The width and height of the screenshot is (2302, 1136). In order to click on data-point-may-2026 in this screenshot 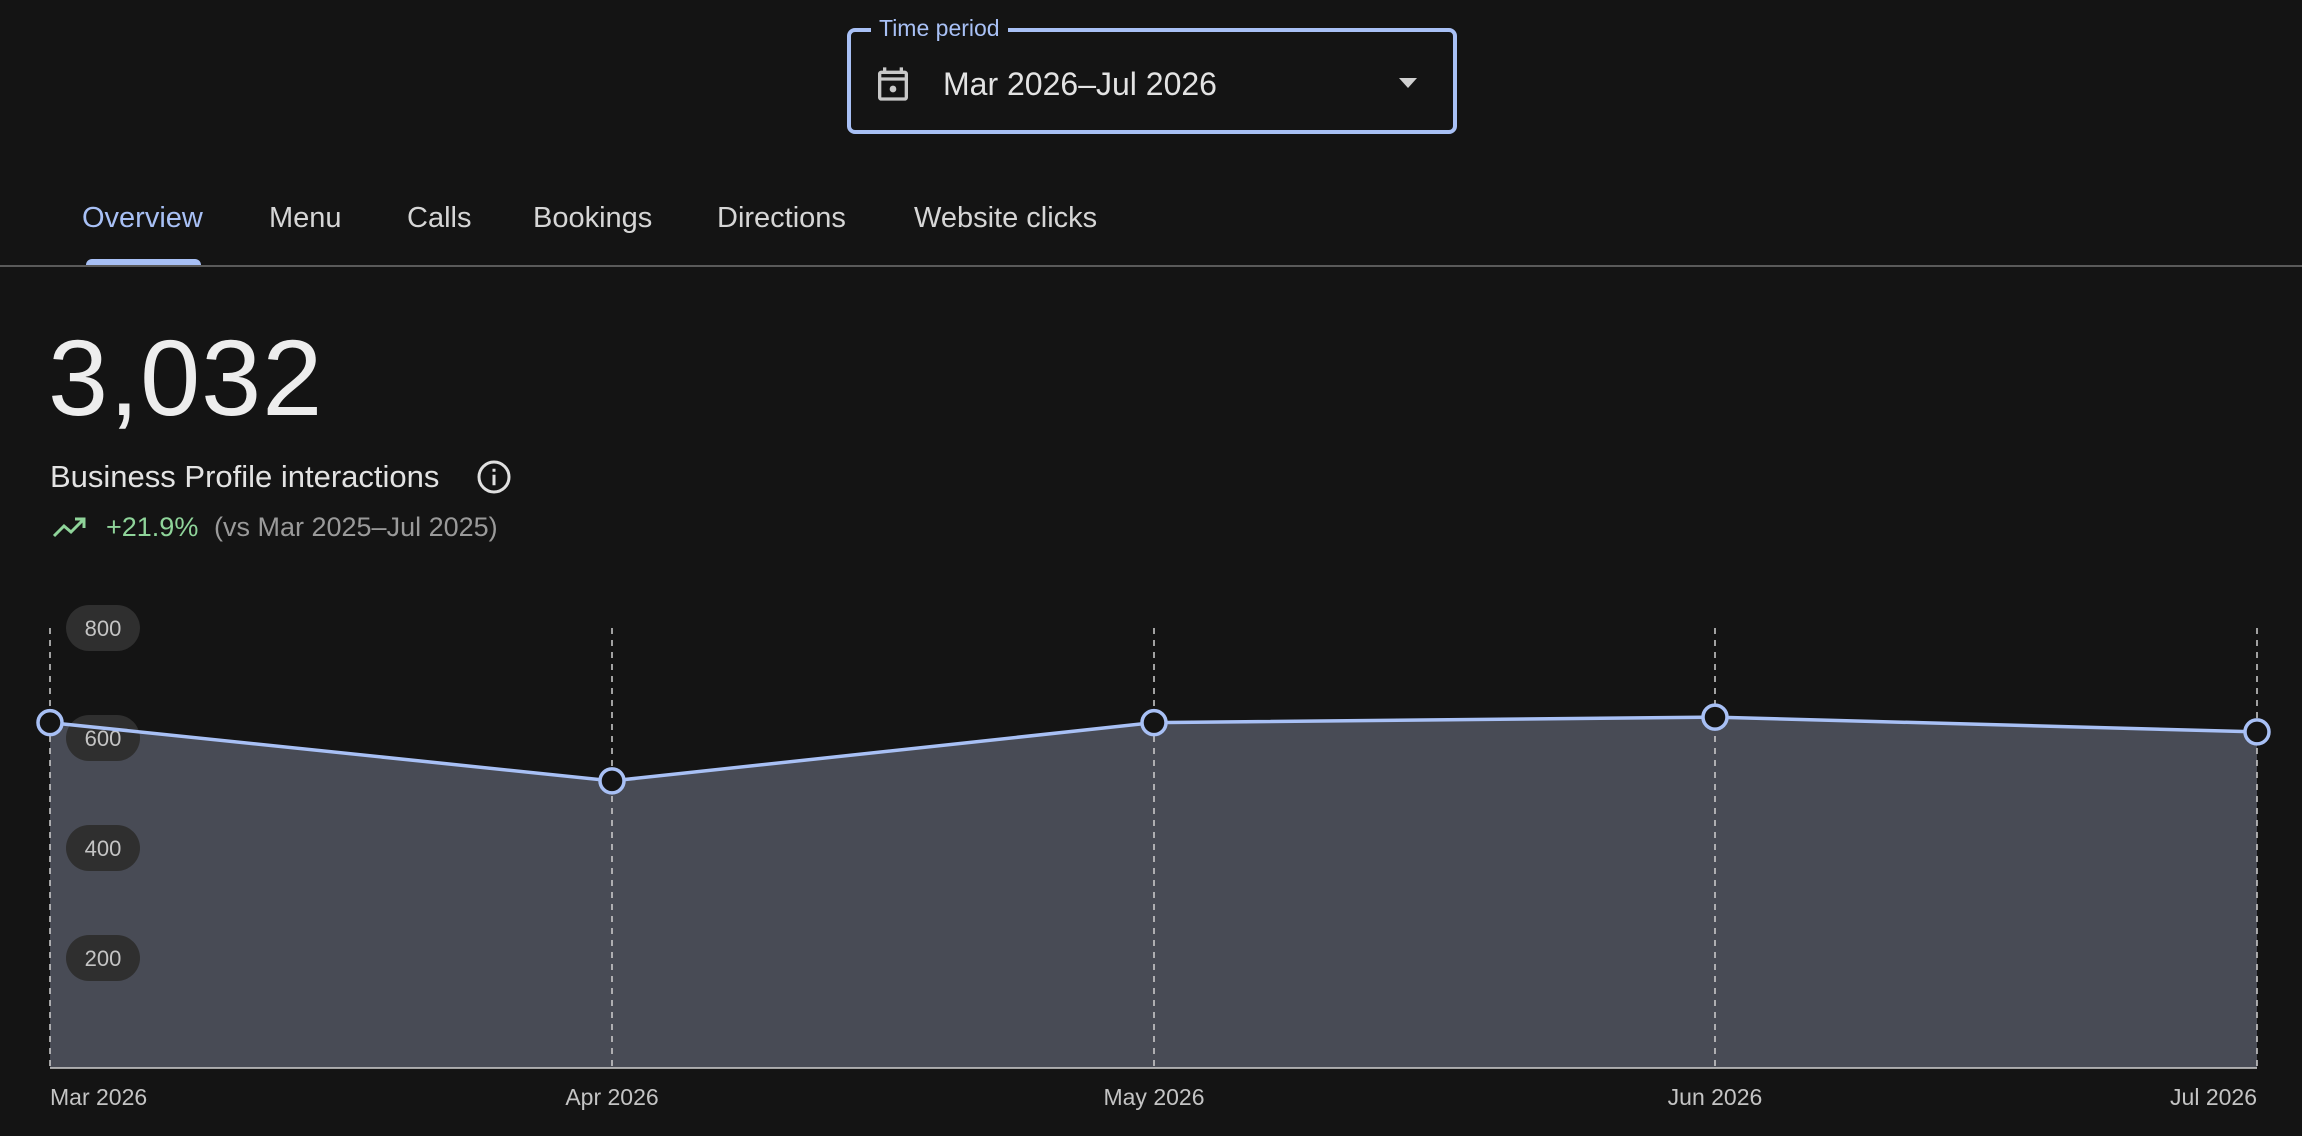, I will do `click(1154, 722)`.